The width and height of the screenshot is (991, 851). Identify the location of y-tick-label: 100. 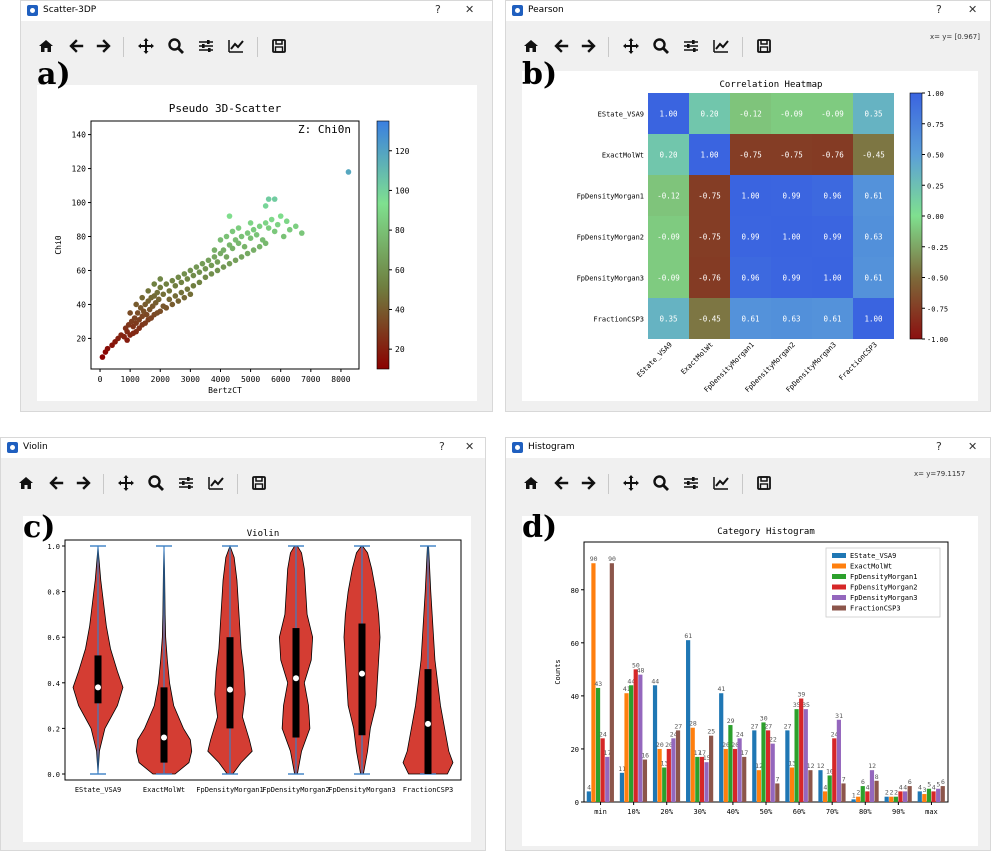
(79, 203).